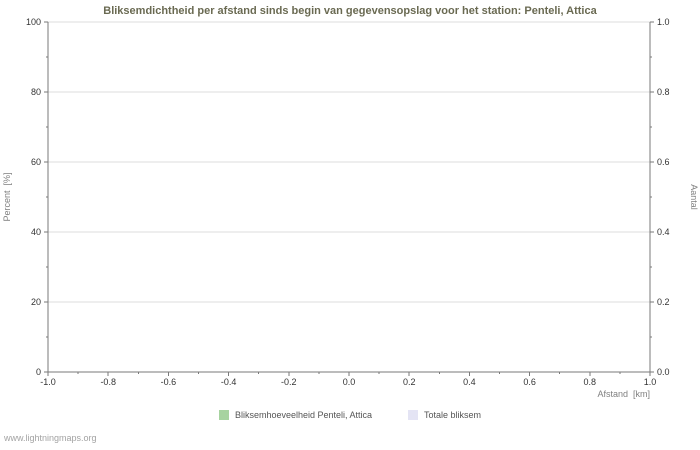 Image resolution: width=700 pixels, height=450 pixels. What do you see at coordinates (590, 382) in the screenshot?
I see `x-tick-label: 0.8` at bounding box center [590, 382].